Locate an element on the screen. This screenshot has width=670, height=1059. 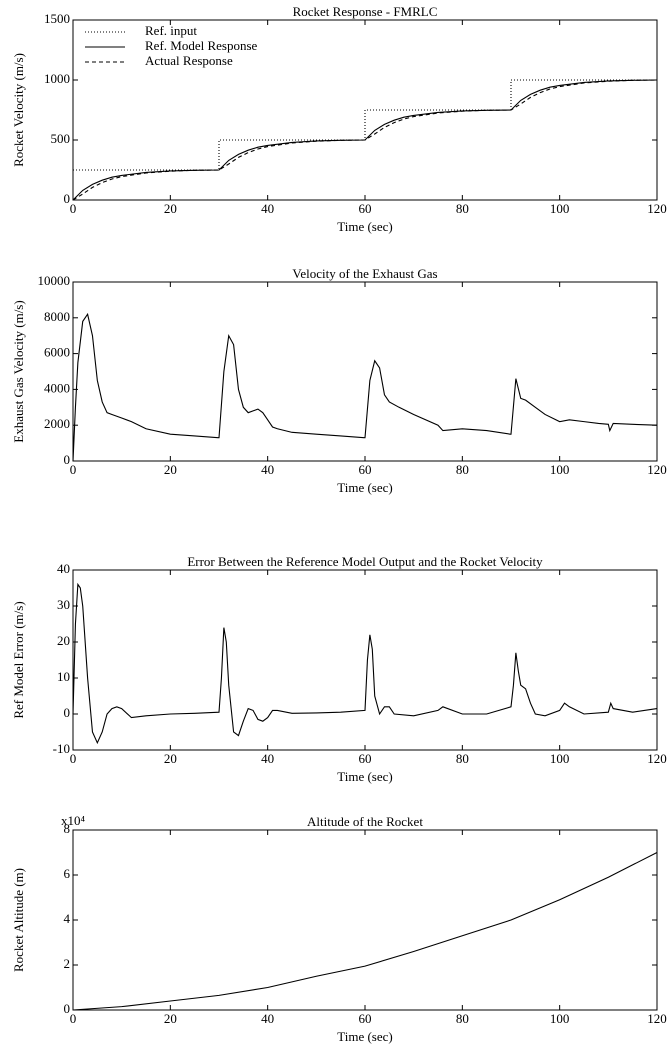
chart-title: Velocity of the Exhaust Gas is located at coordinates (364, 273).